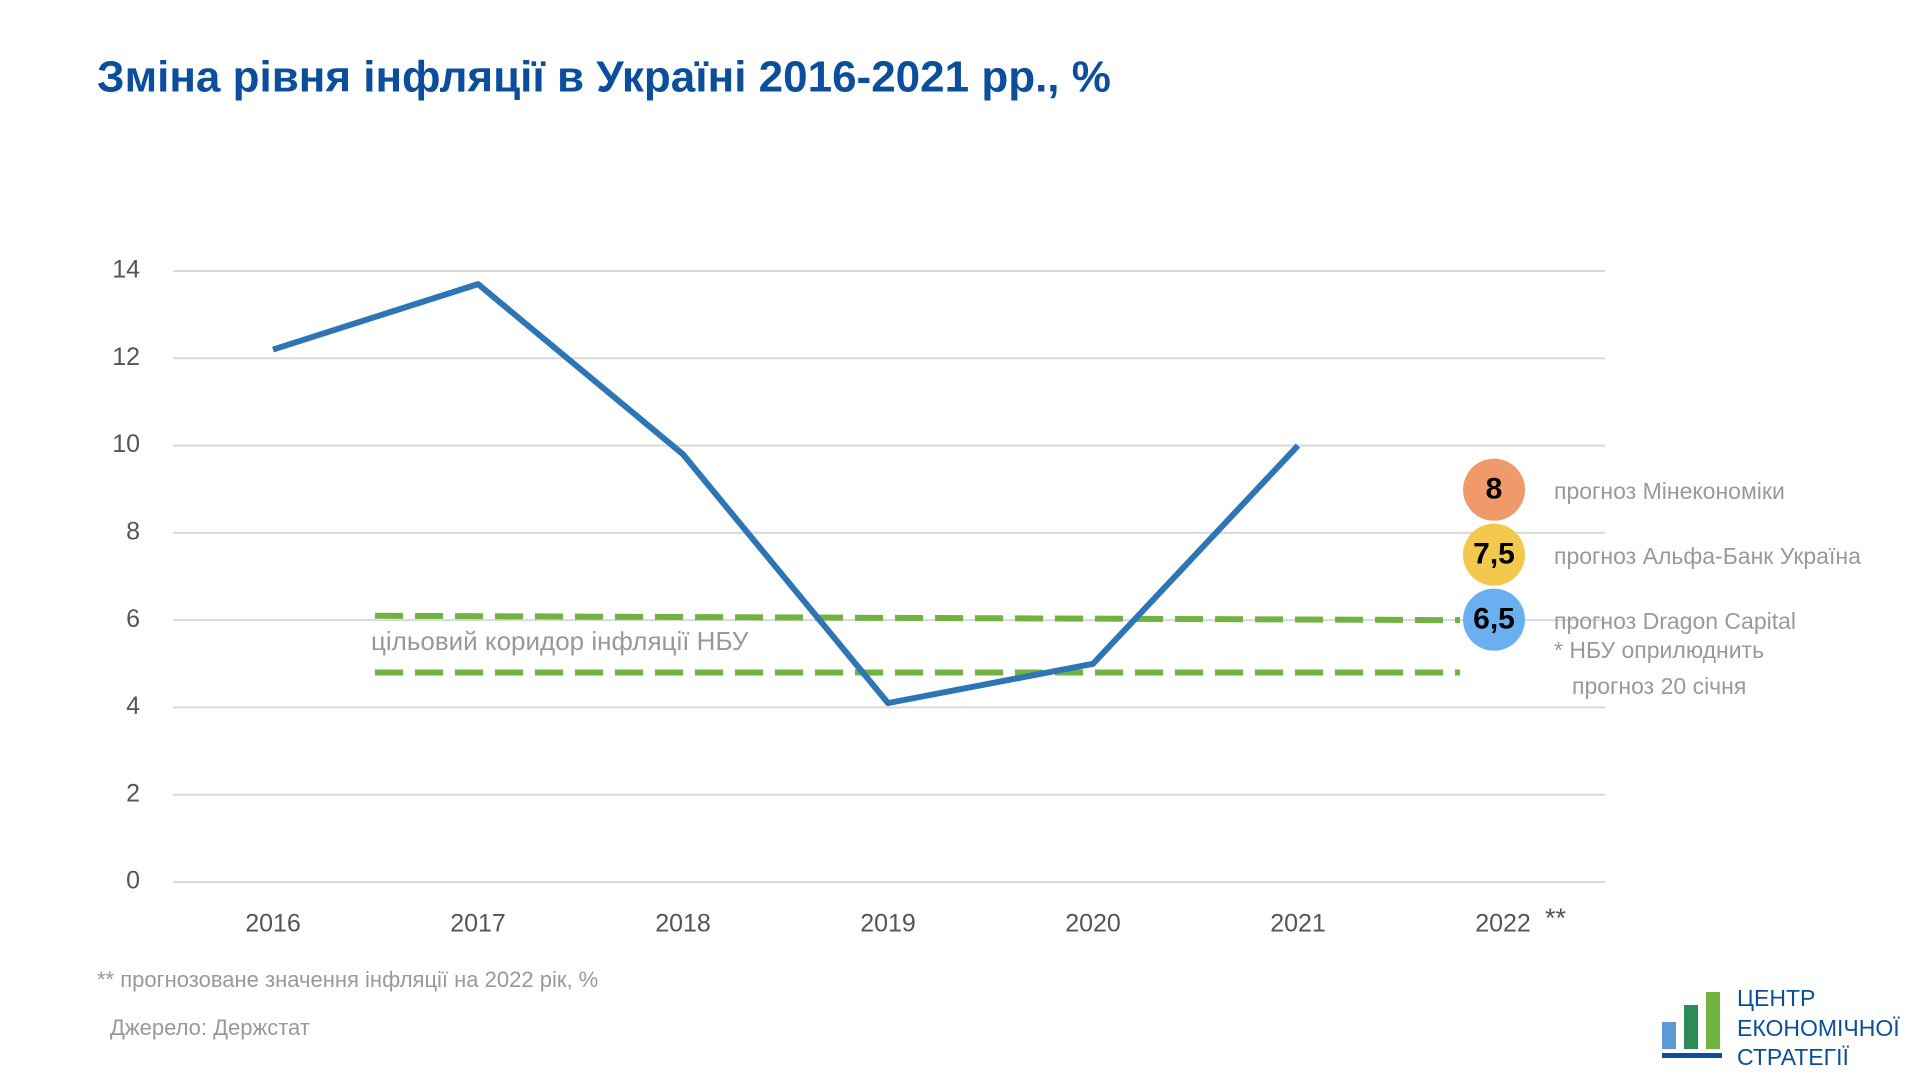 This screenshot has height=1085, width=1920. Describe the element at coordinates (133, 619) in the screenshot. I see `y-tick-label: 6` at that location.